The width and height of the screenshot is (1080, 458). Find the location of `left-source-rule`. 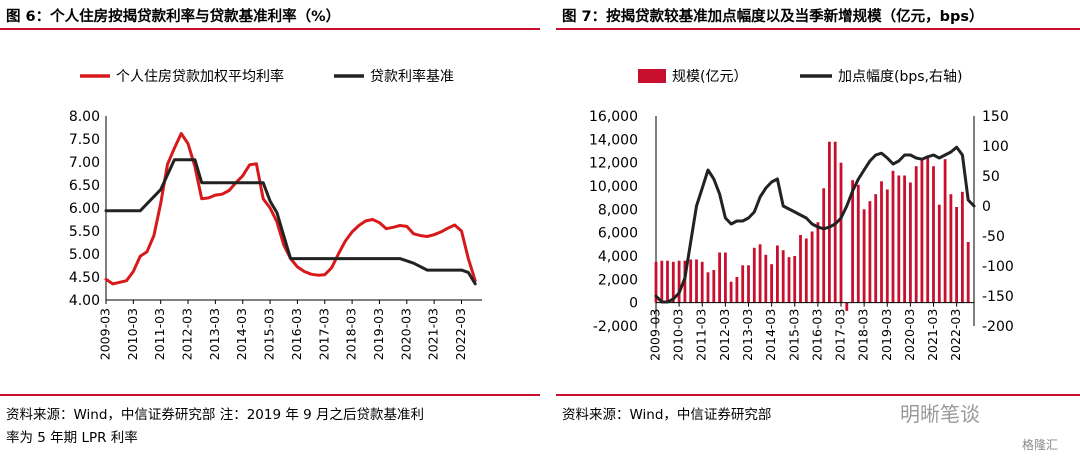

left-source-rule is located at coordinates (270, 395).